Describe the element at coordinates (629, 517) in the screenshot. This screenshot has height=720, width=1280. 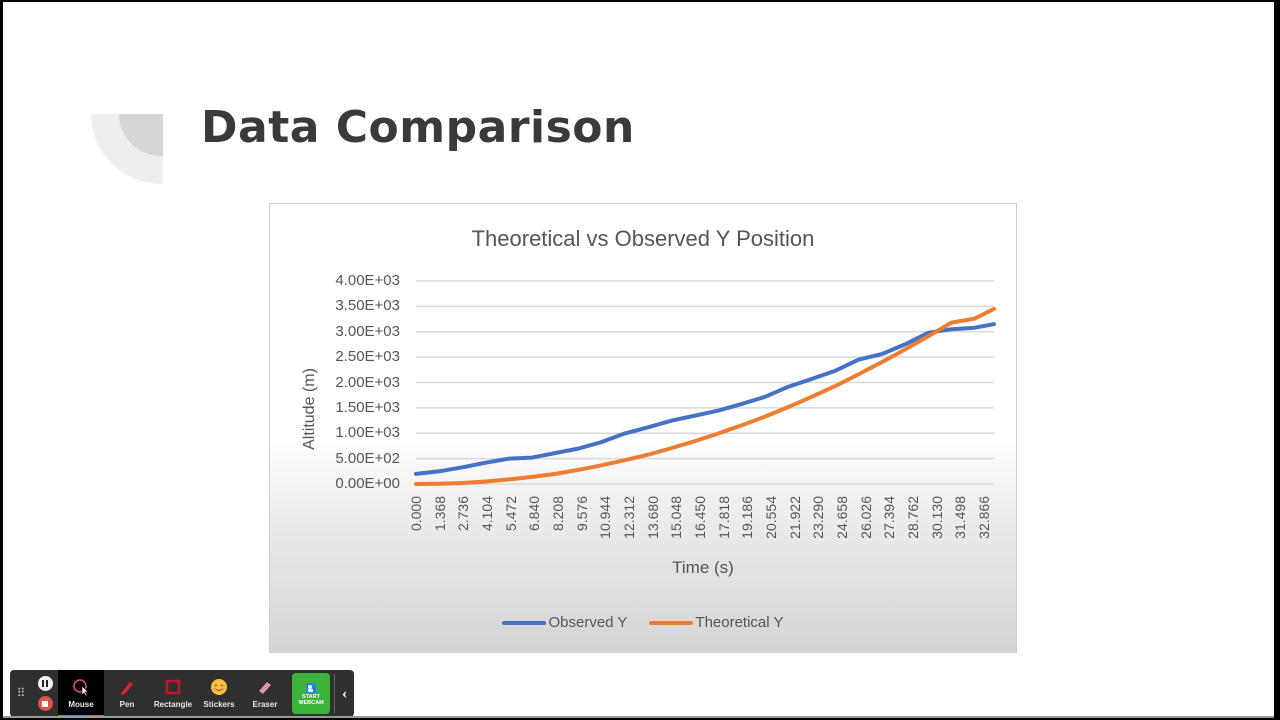
I see `x-tick-label: 12.312` at that location.